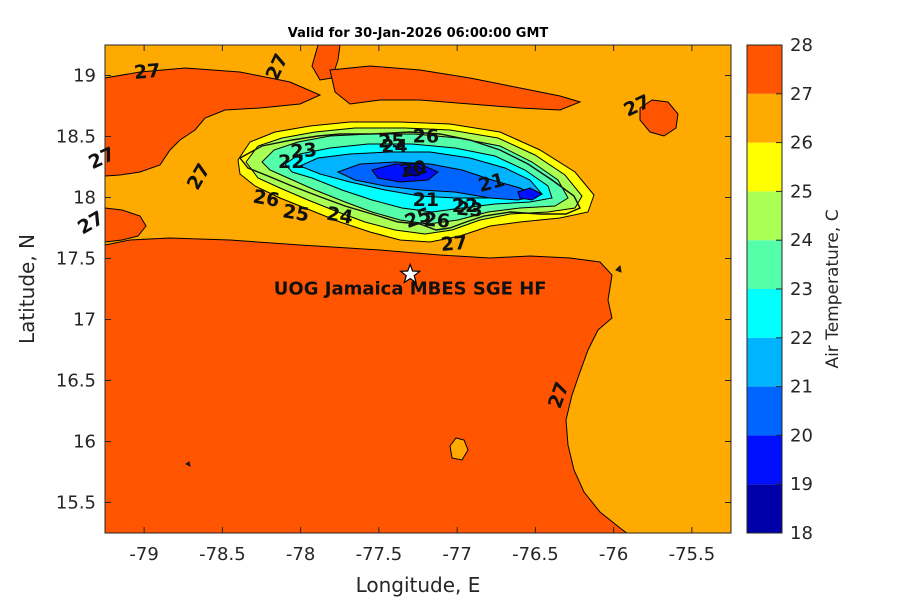 The image size is (900, 600). I want to click on x-tick-label: -78.5, so click(222, 554).